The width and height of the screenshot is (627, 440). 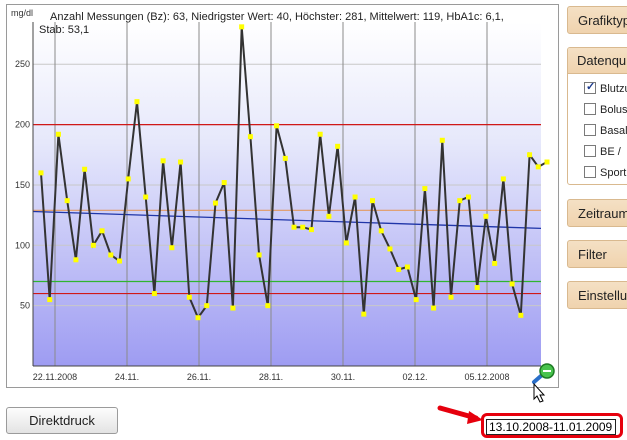 I want to click on datasource-panel: Datenqu Blutzu Bolus Basal BE / Sport, so click(x=597, y=116).